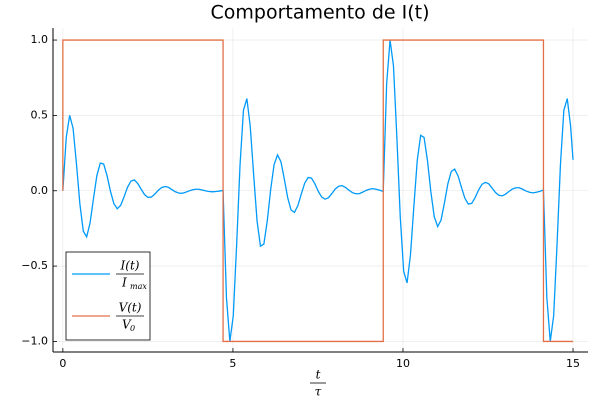 This screenshot has height=400, width=600. I want to click on x-tick-label: 0, so click(62, 363).